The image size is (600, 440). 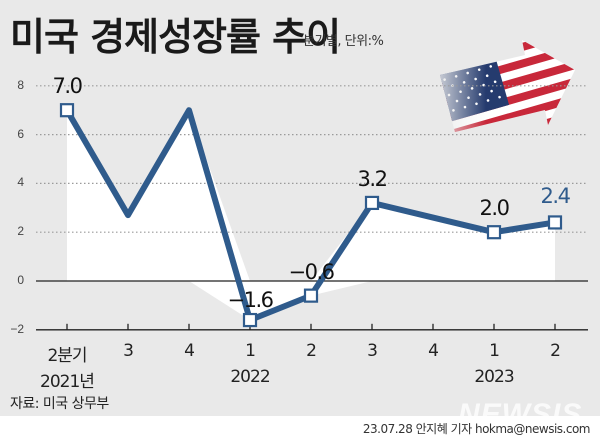 What do you see at coordinates (17, 328) in the screenshot?
I see `y-tick-label: −2` at bounding box center [17, 328].